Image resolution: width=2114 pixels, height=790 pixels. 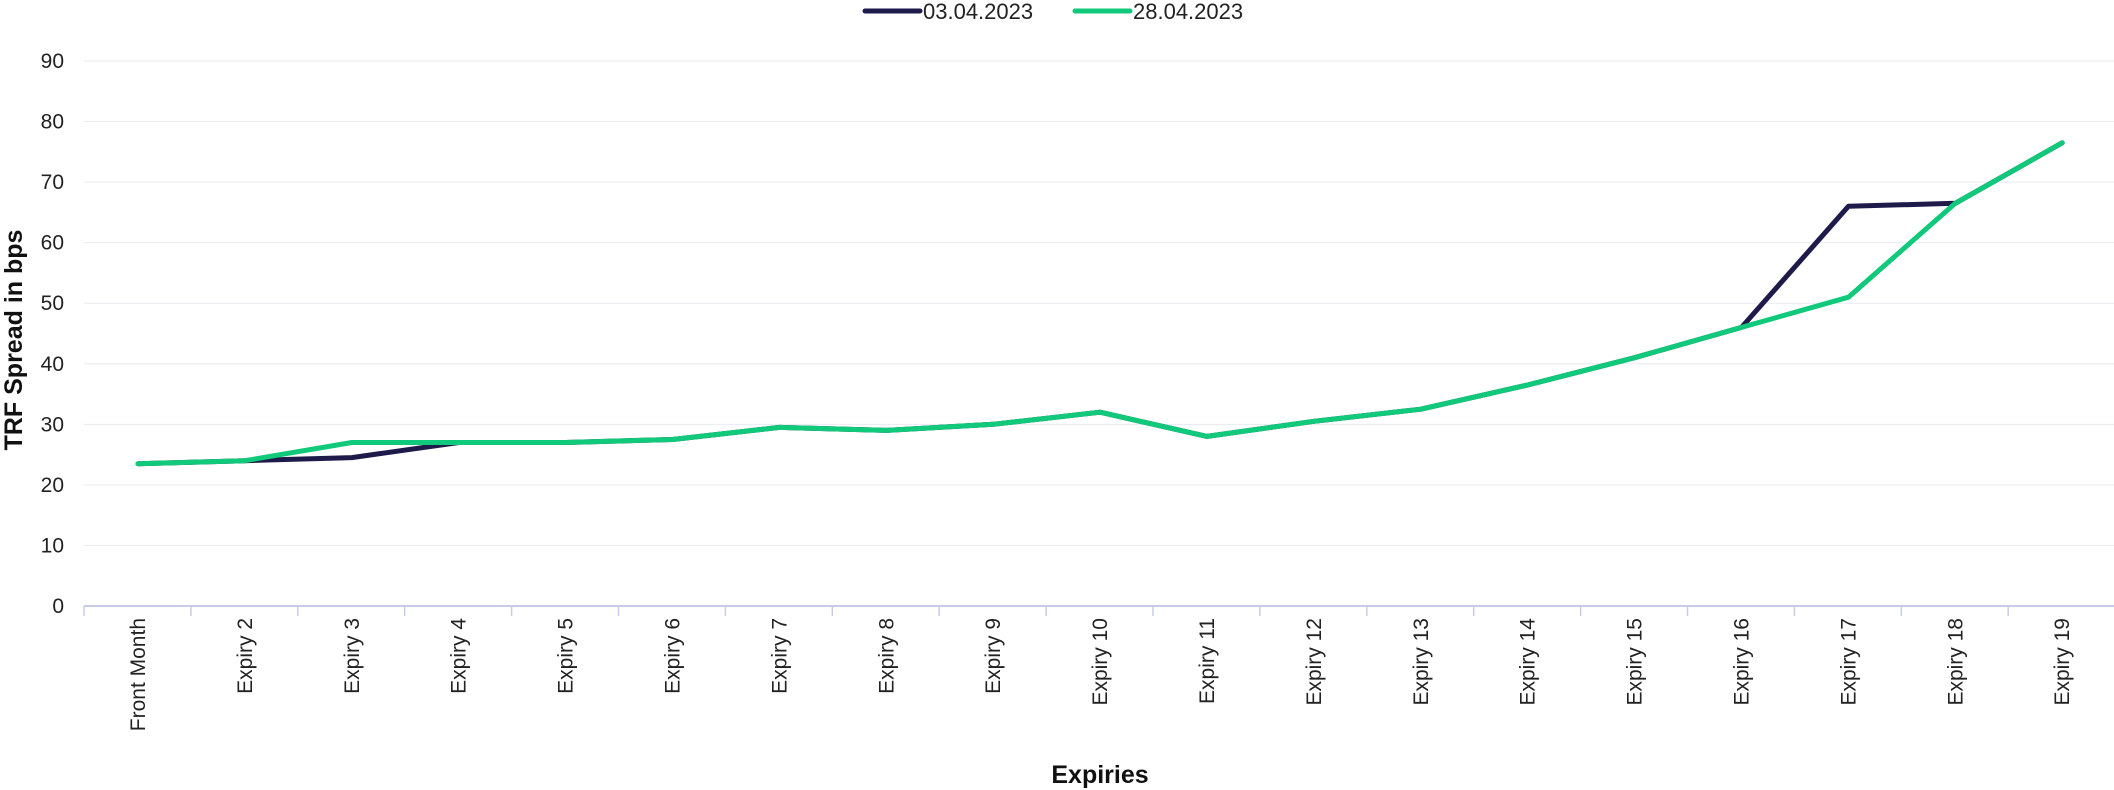 What do you see at coordinates (459, 656) in the screenshot?
I see `x-tick-label: Expiry 4` at bounding box center [459, 656].